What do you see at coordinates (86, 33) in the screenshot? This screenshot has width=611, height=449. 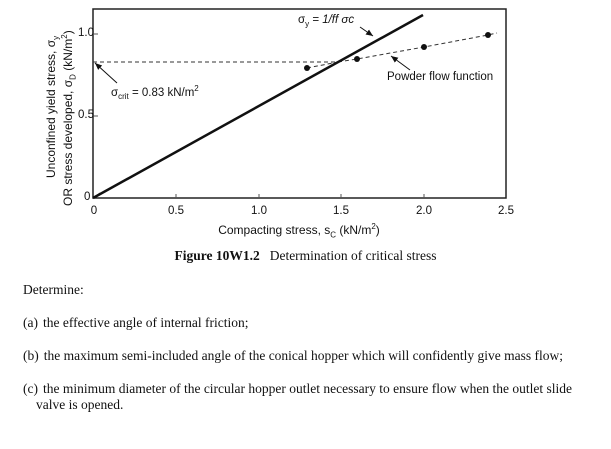 I see `y-tick-1-0: 1.0` at bounding box center [86, 33].